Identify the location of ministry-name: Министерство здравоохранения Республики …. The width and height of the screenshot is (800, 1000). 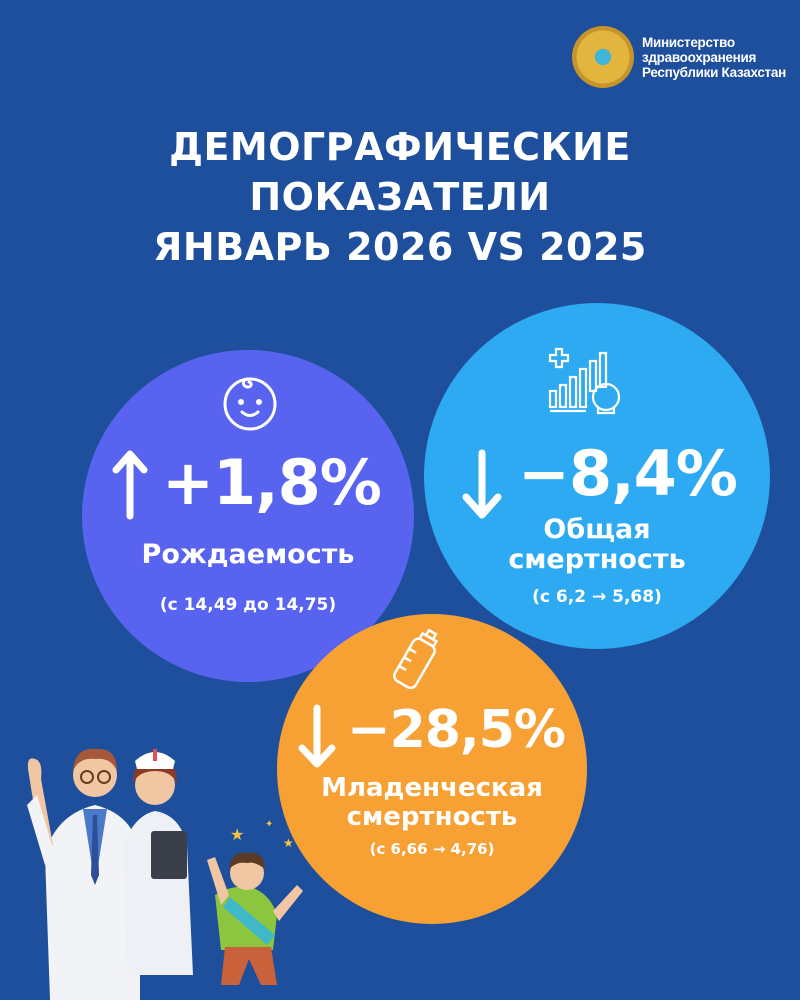
(714, 57).